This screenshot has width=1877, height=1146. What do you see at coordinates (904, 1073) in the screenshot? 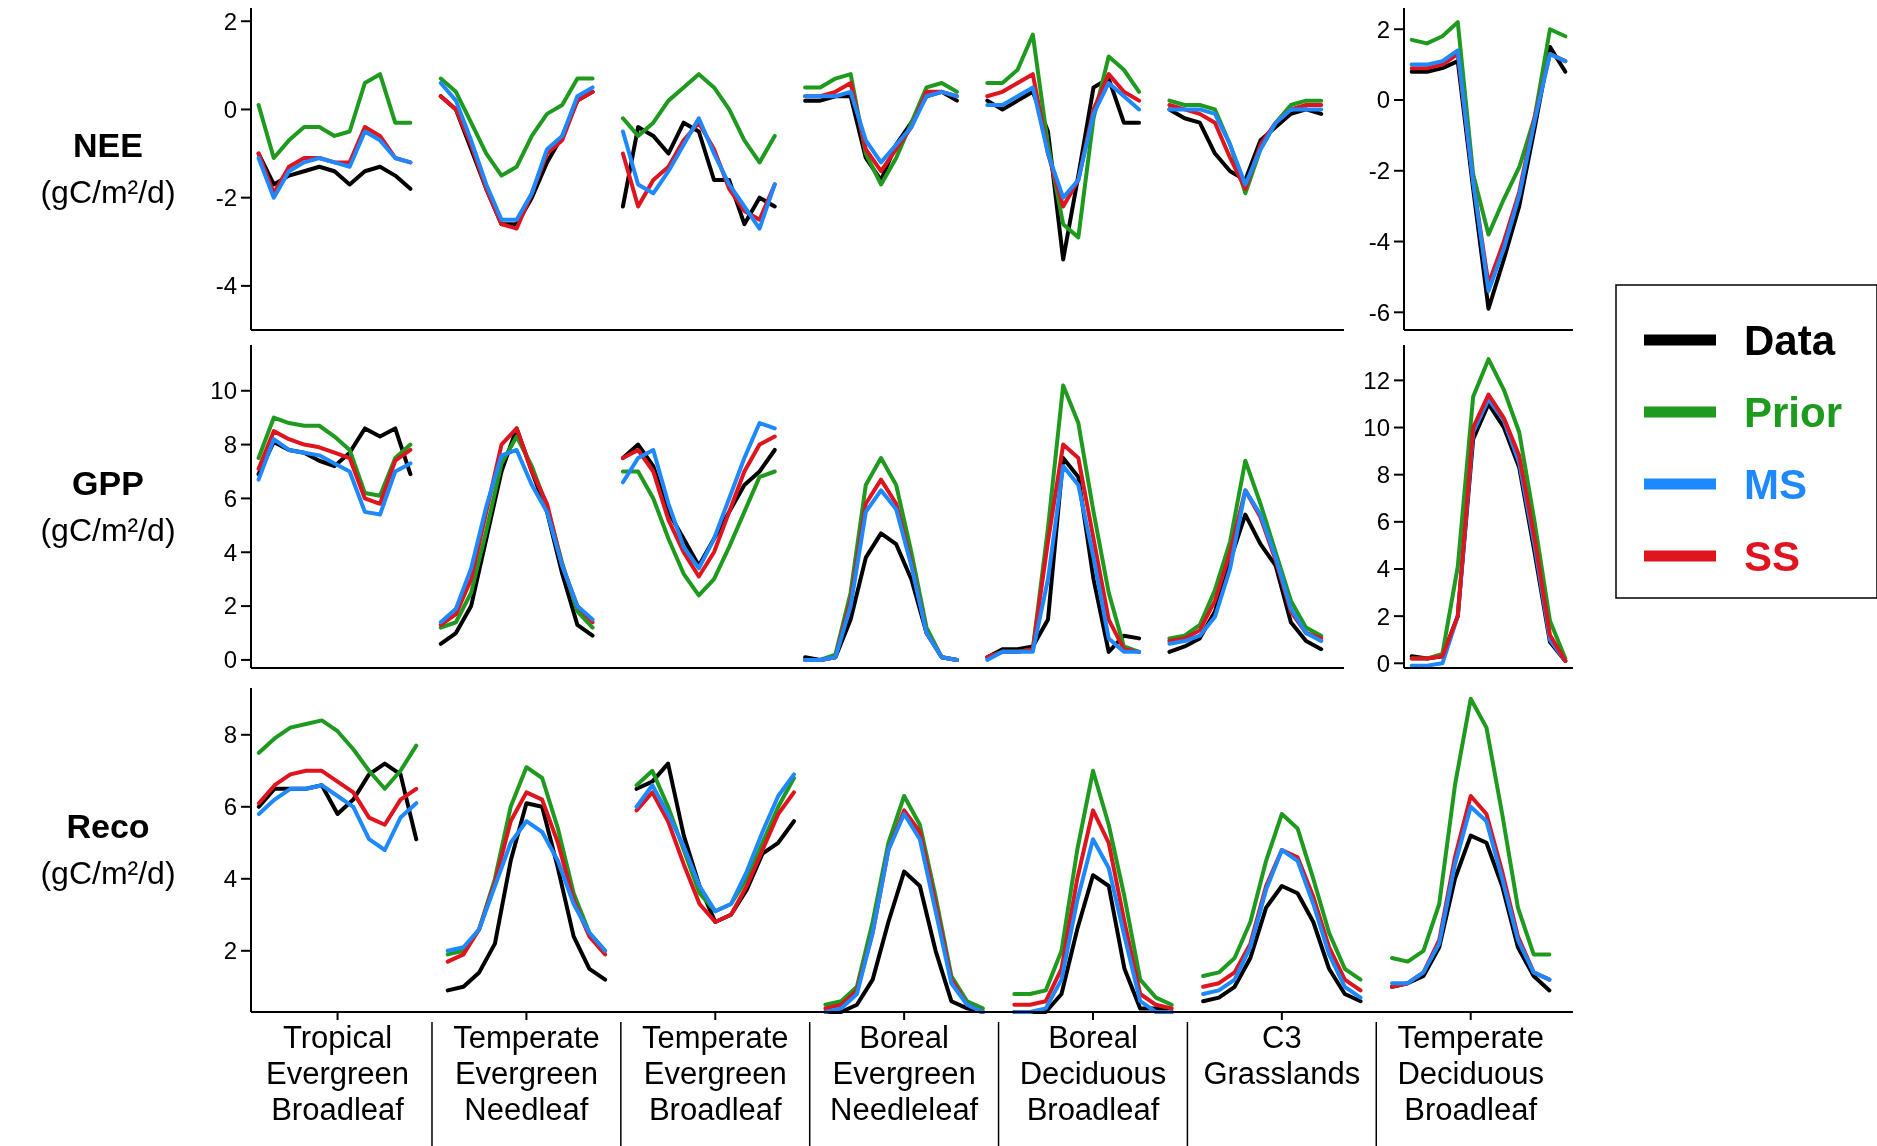
I see `x-tick-label: Boreal Evergreen Needleleaf` at bounding box center [904, 1073].